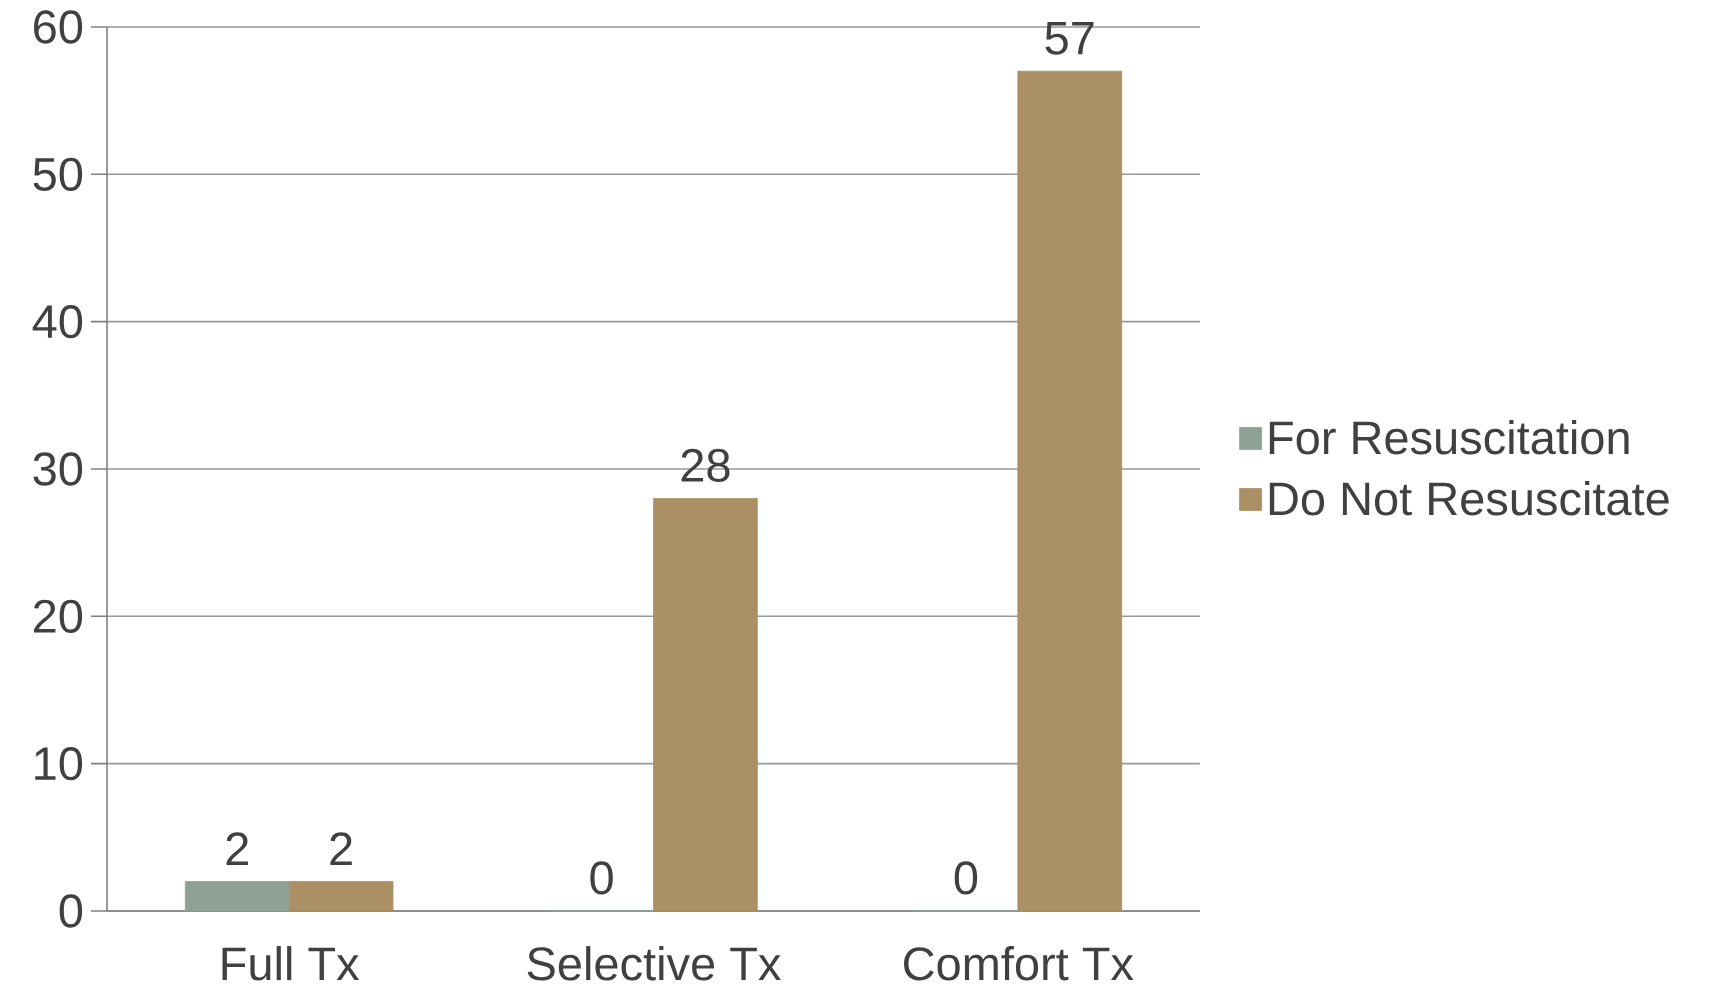 The height and width of the screenshot is (990, 1715). What do you see at coordinates (705, 465) in the screenshot?
I see `data-label: 28` at bounding box center [705, 465].